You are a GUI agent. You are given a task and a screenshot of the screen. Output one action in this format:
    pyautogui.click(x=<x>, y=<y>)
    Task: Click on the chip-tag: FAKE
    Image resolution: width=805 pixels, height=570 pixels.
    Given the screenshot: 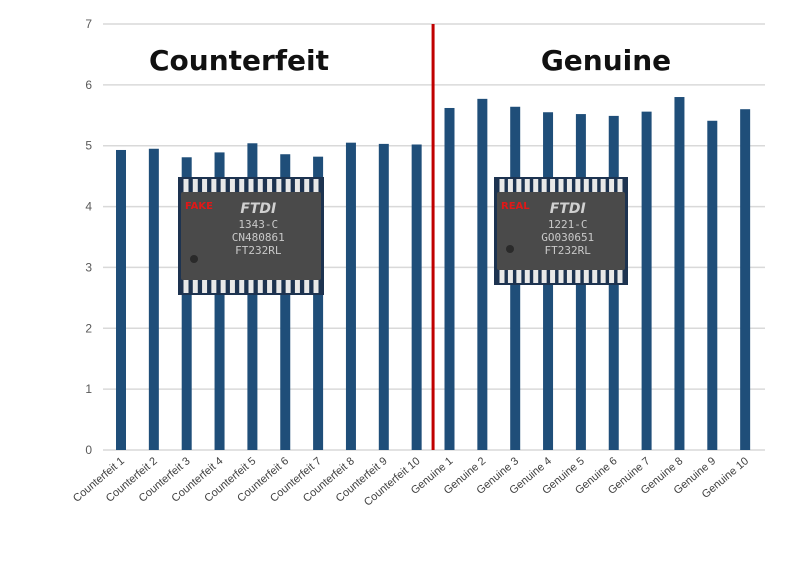 What is the action you would take?
    pyautogui.click(x=199, y=206)
    